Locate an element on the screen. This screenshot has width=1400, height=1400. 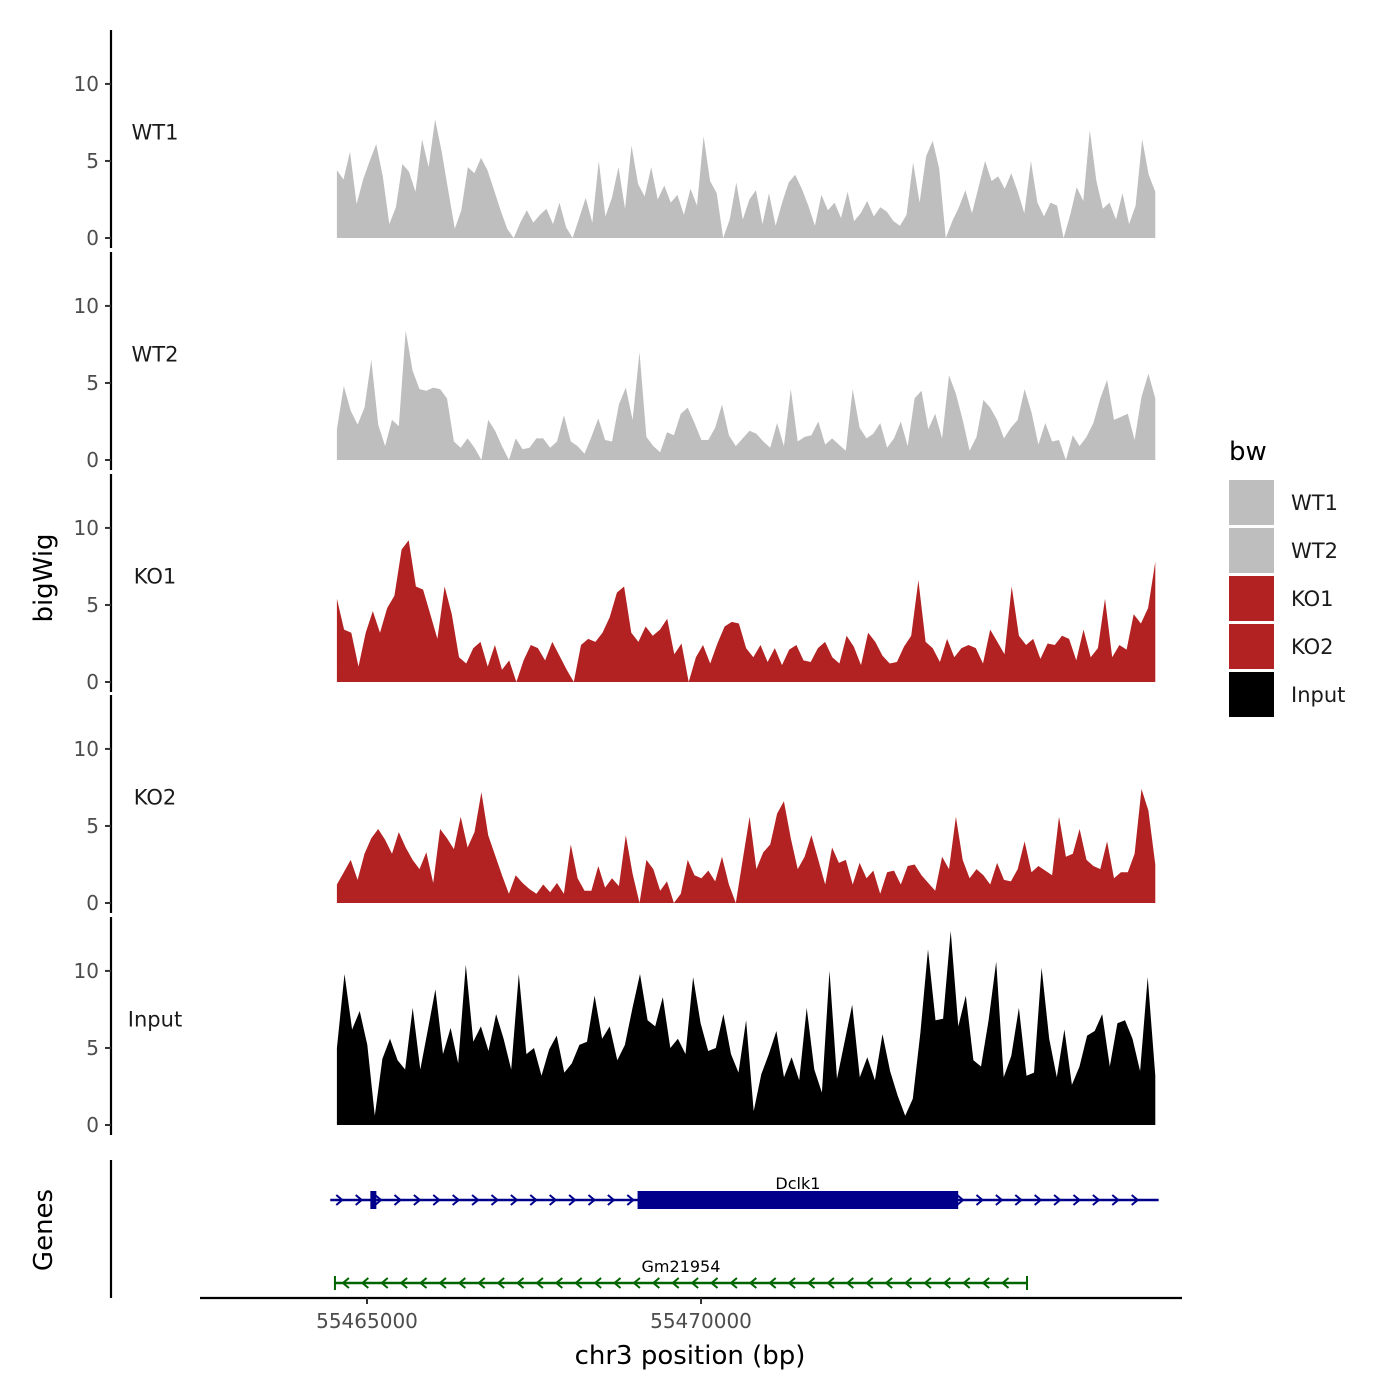
gene-gm21954: Gm21954 is located at coordinates (681, 1273).